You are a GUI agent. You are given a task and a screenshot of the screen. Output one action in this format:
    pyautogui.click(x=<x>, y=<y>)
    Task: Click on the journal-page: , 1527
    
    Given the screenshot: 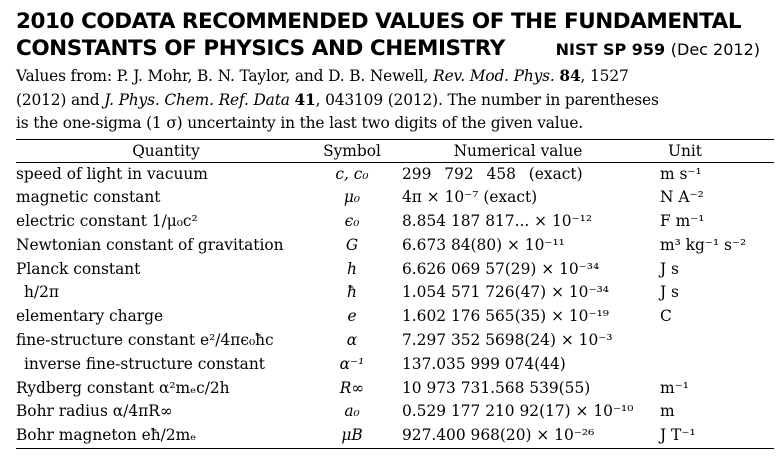 What is the action you would take?
    pyautogui.click(x=604, y=76)
    